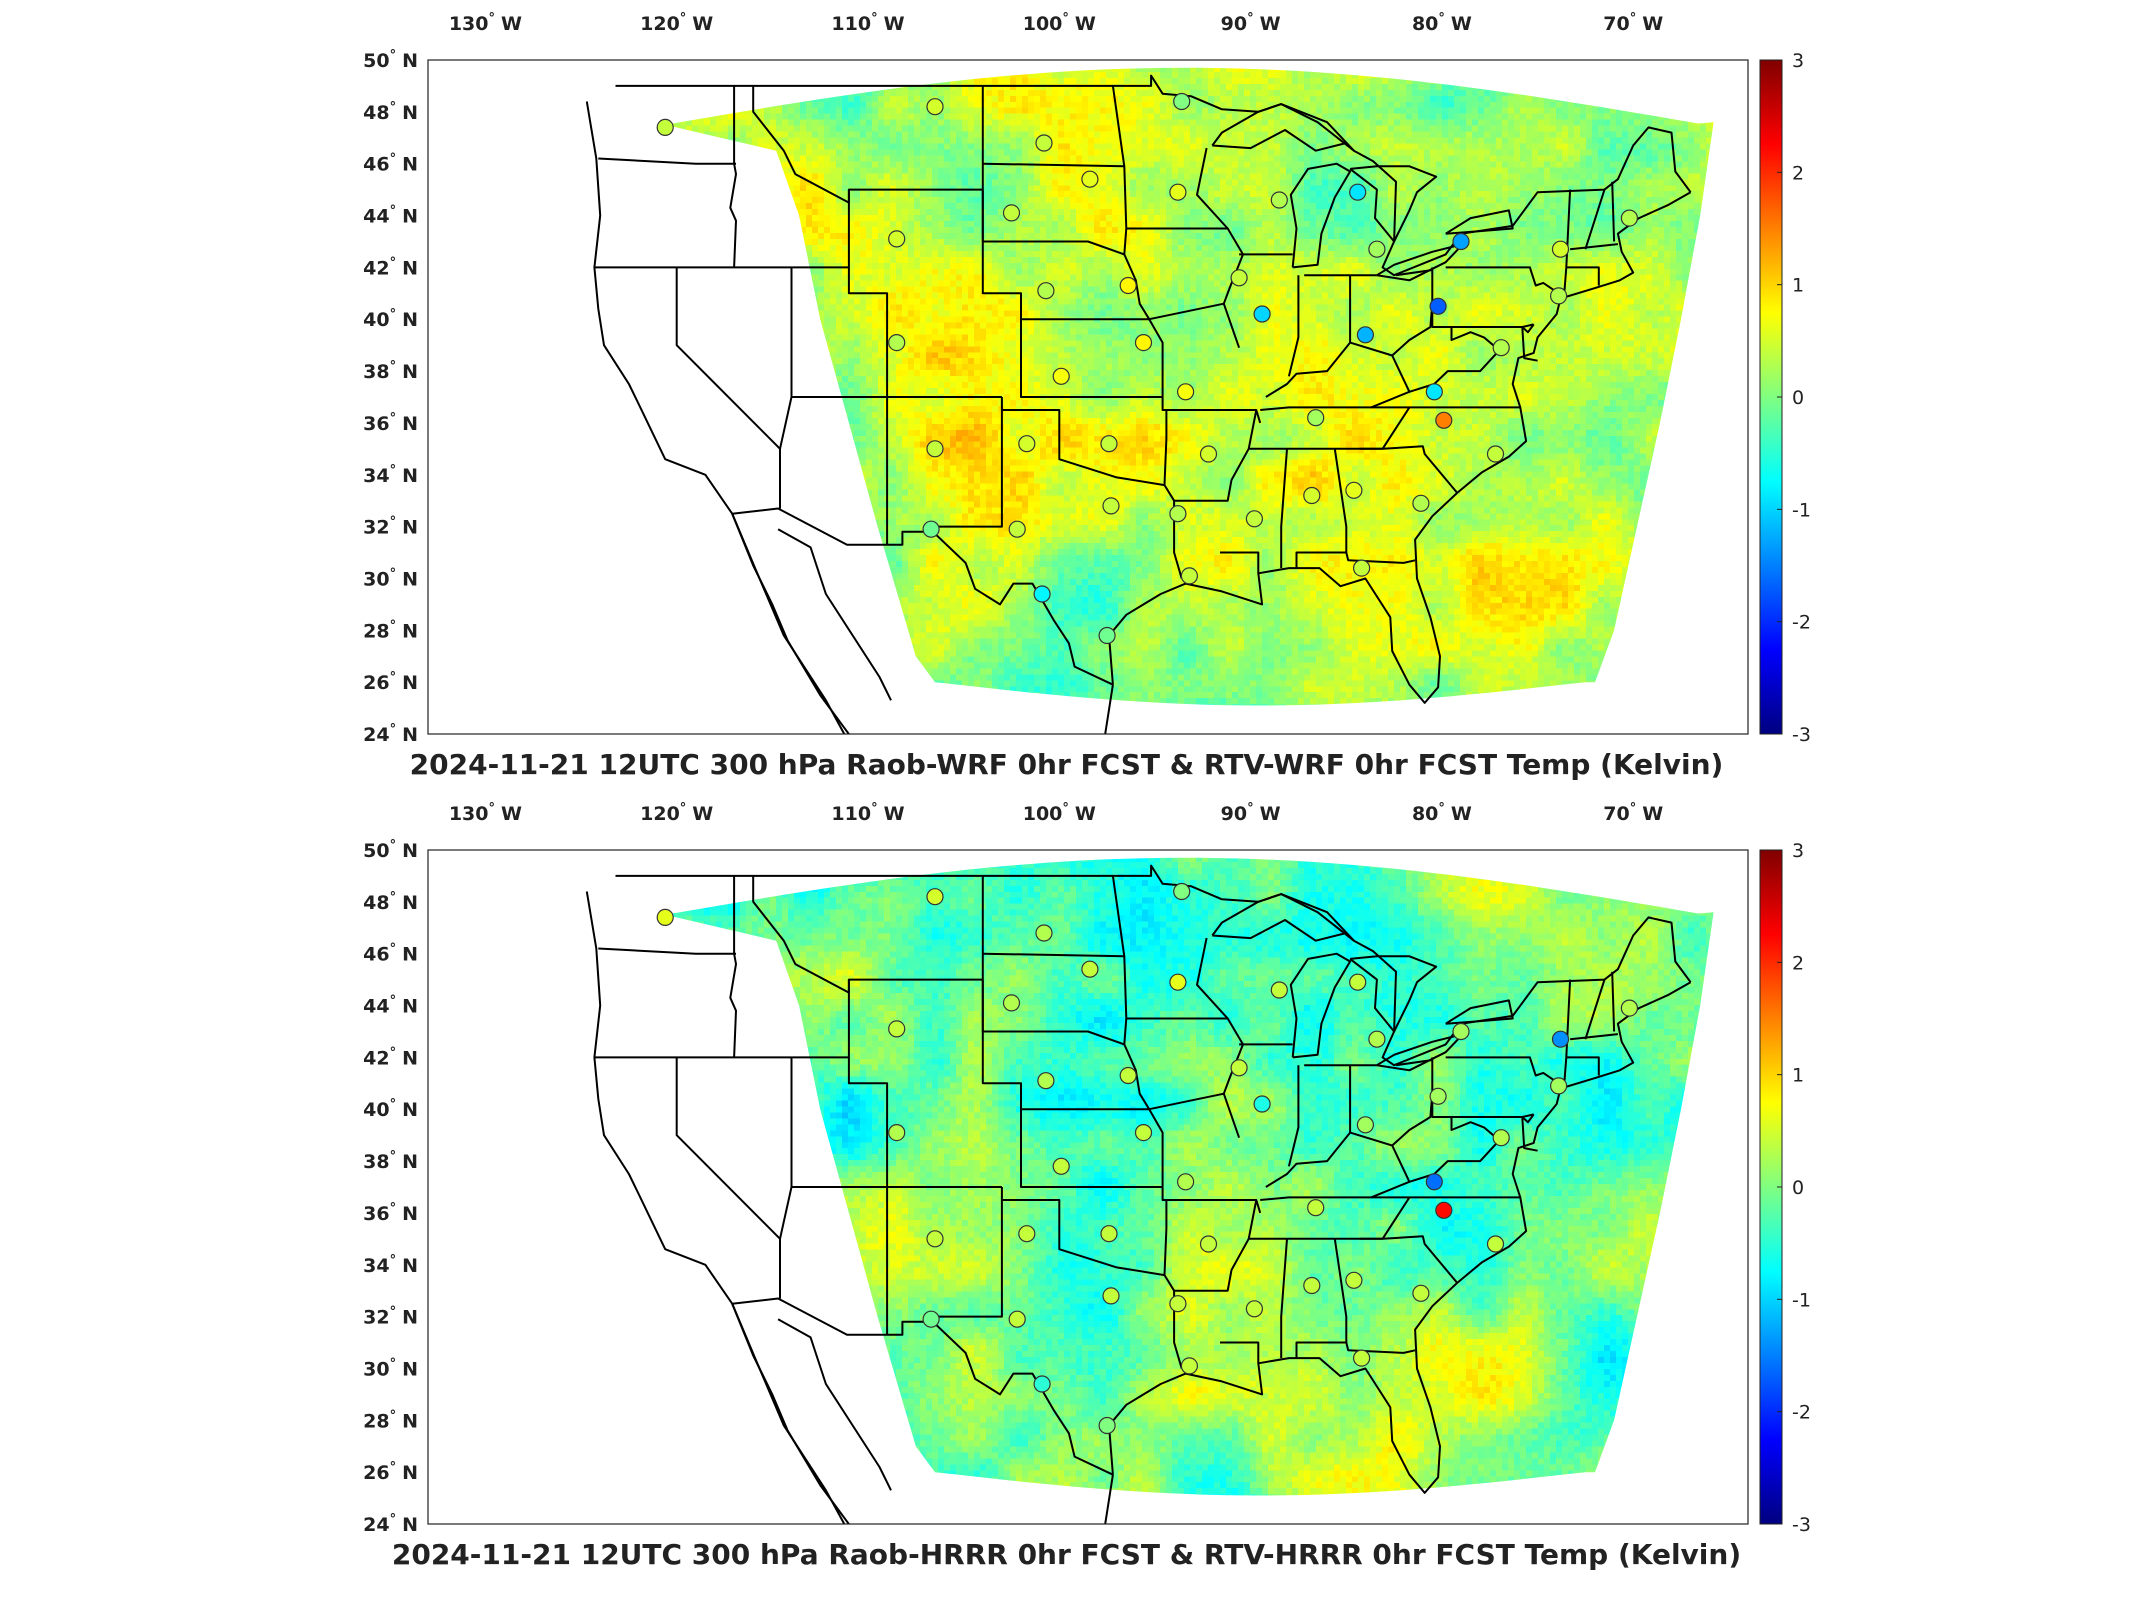 The width and height of the screenshot is (2133, 1600). Describe the element at coordinates (390, 578) in the screenshot. I see `lat-tick-label: 30° N` at that location.